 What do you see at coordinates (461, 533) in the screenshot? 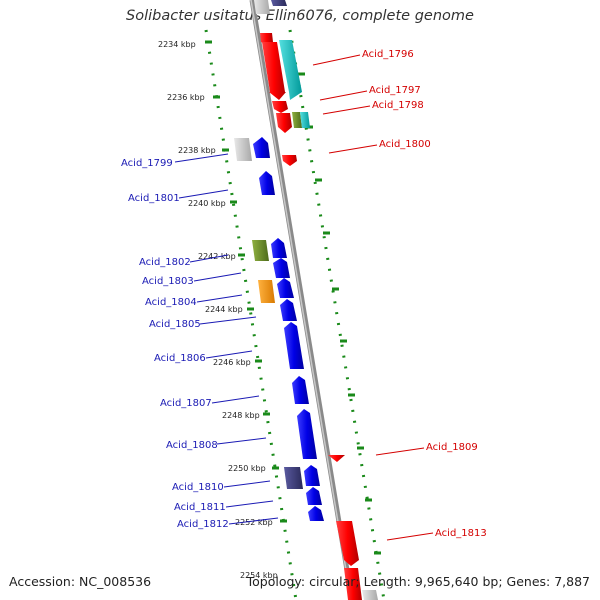
I see `gene-label-acid-1813: Acid_1813` at bounding box center [461, 533].